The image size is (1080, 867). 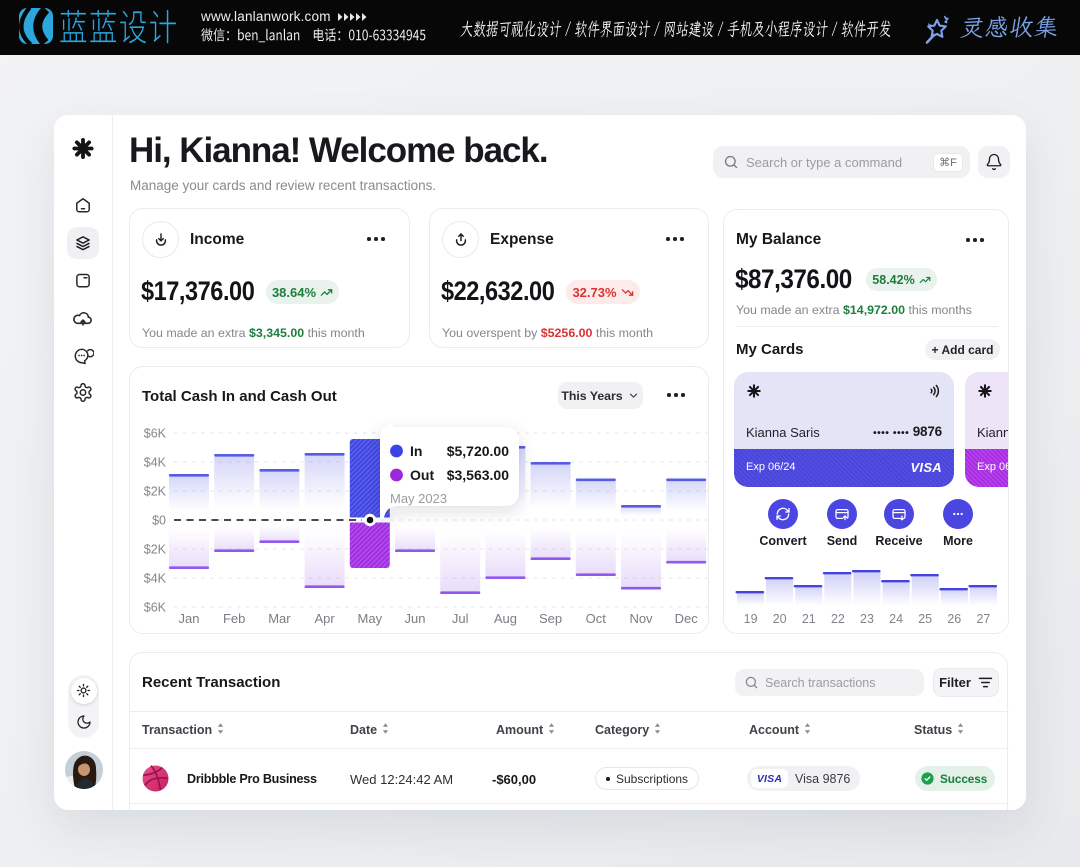 What do you see at coordinates (954, 619) in the screenshot?
I see `svg-text: 26` at bounding box center [954, 619].